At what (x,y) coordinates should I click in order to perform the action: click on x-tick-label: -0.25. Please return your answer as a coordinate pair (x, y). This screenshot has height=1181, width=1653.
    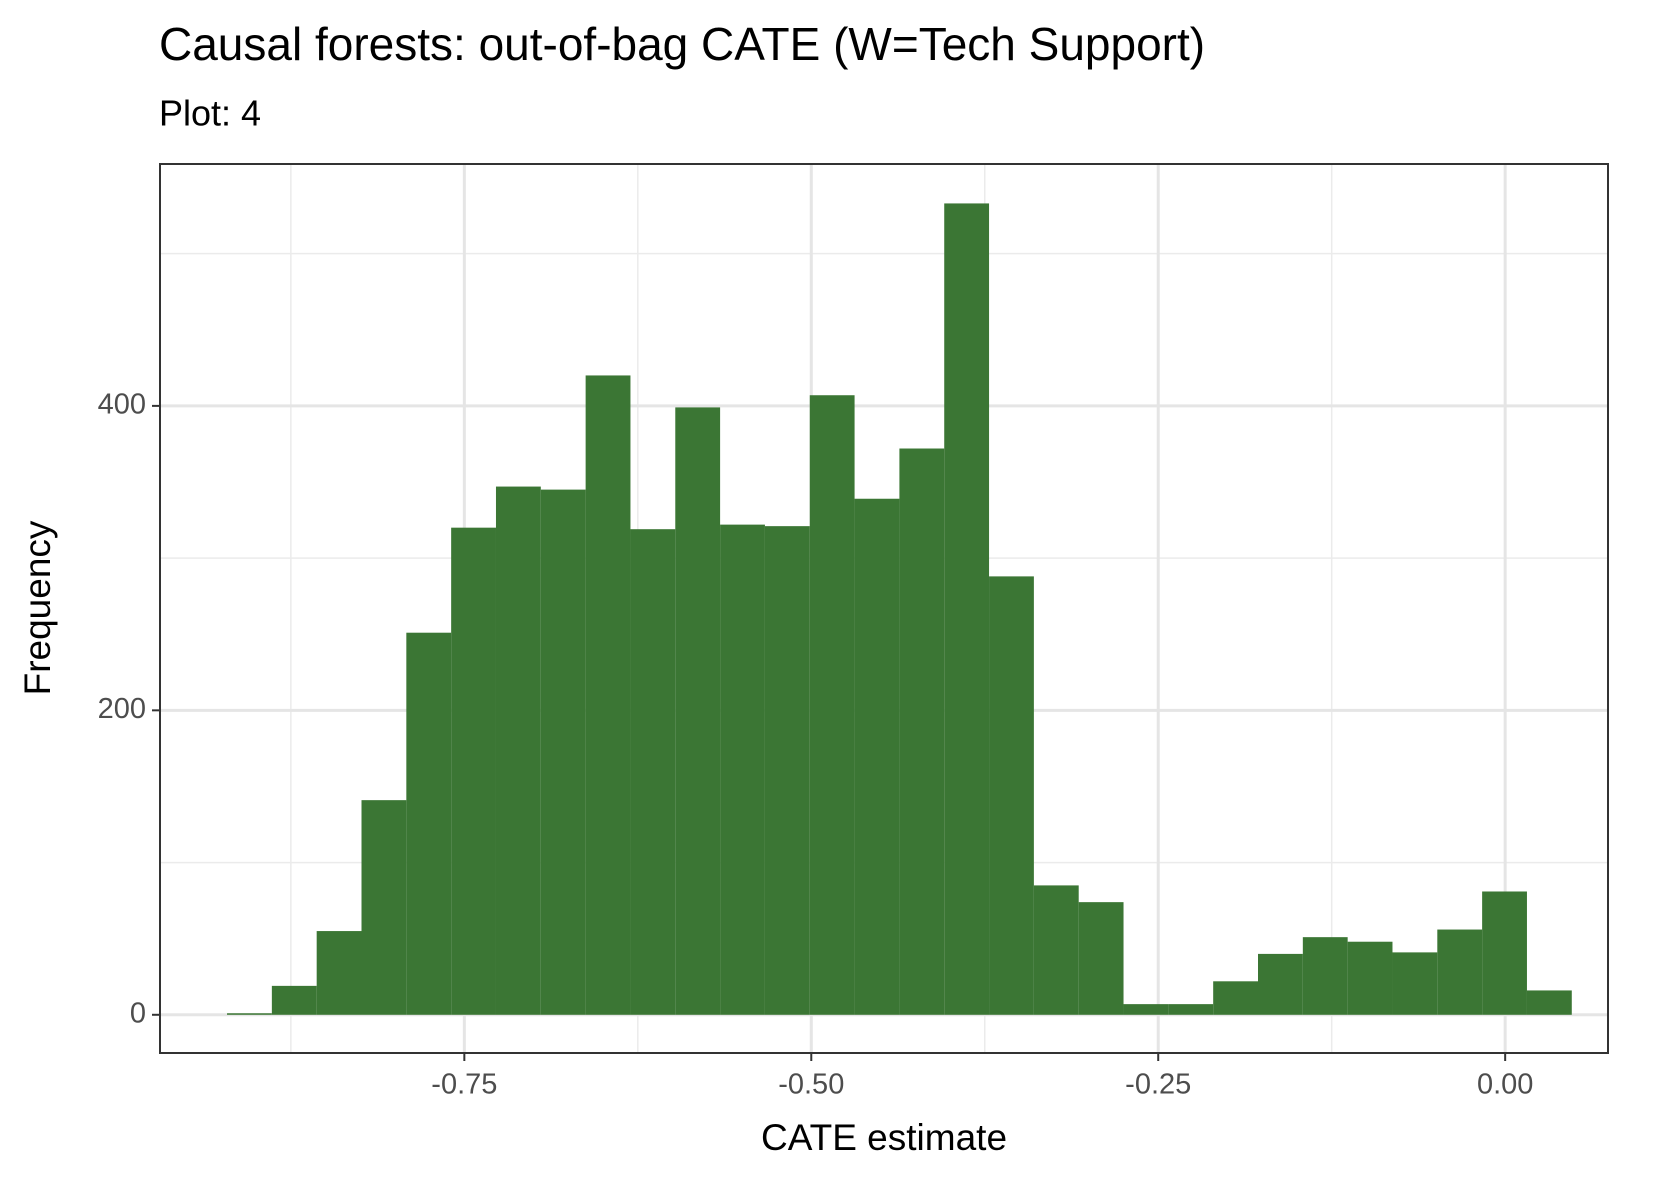
    Looking at the image, I should click on (1158, 1085).